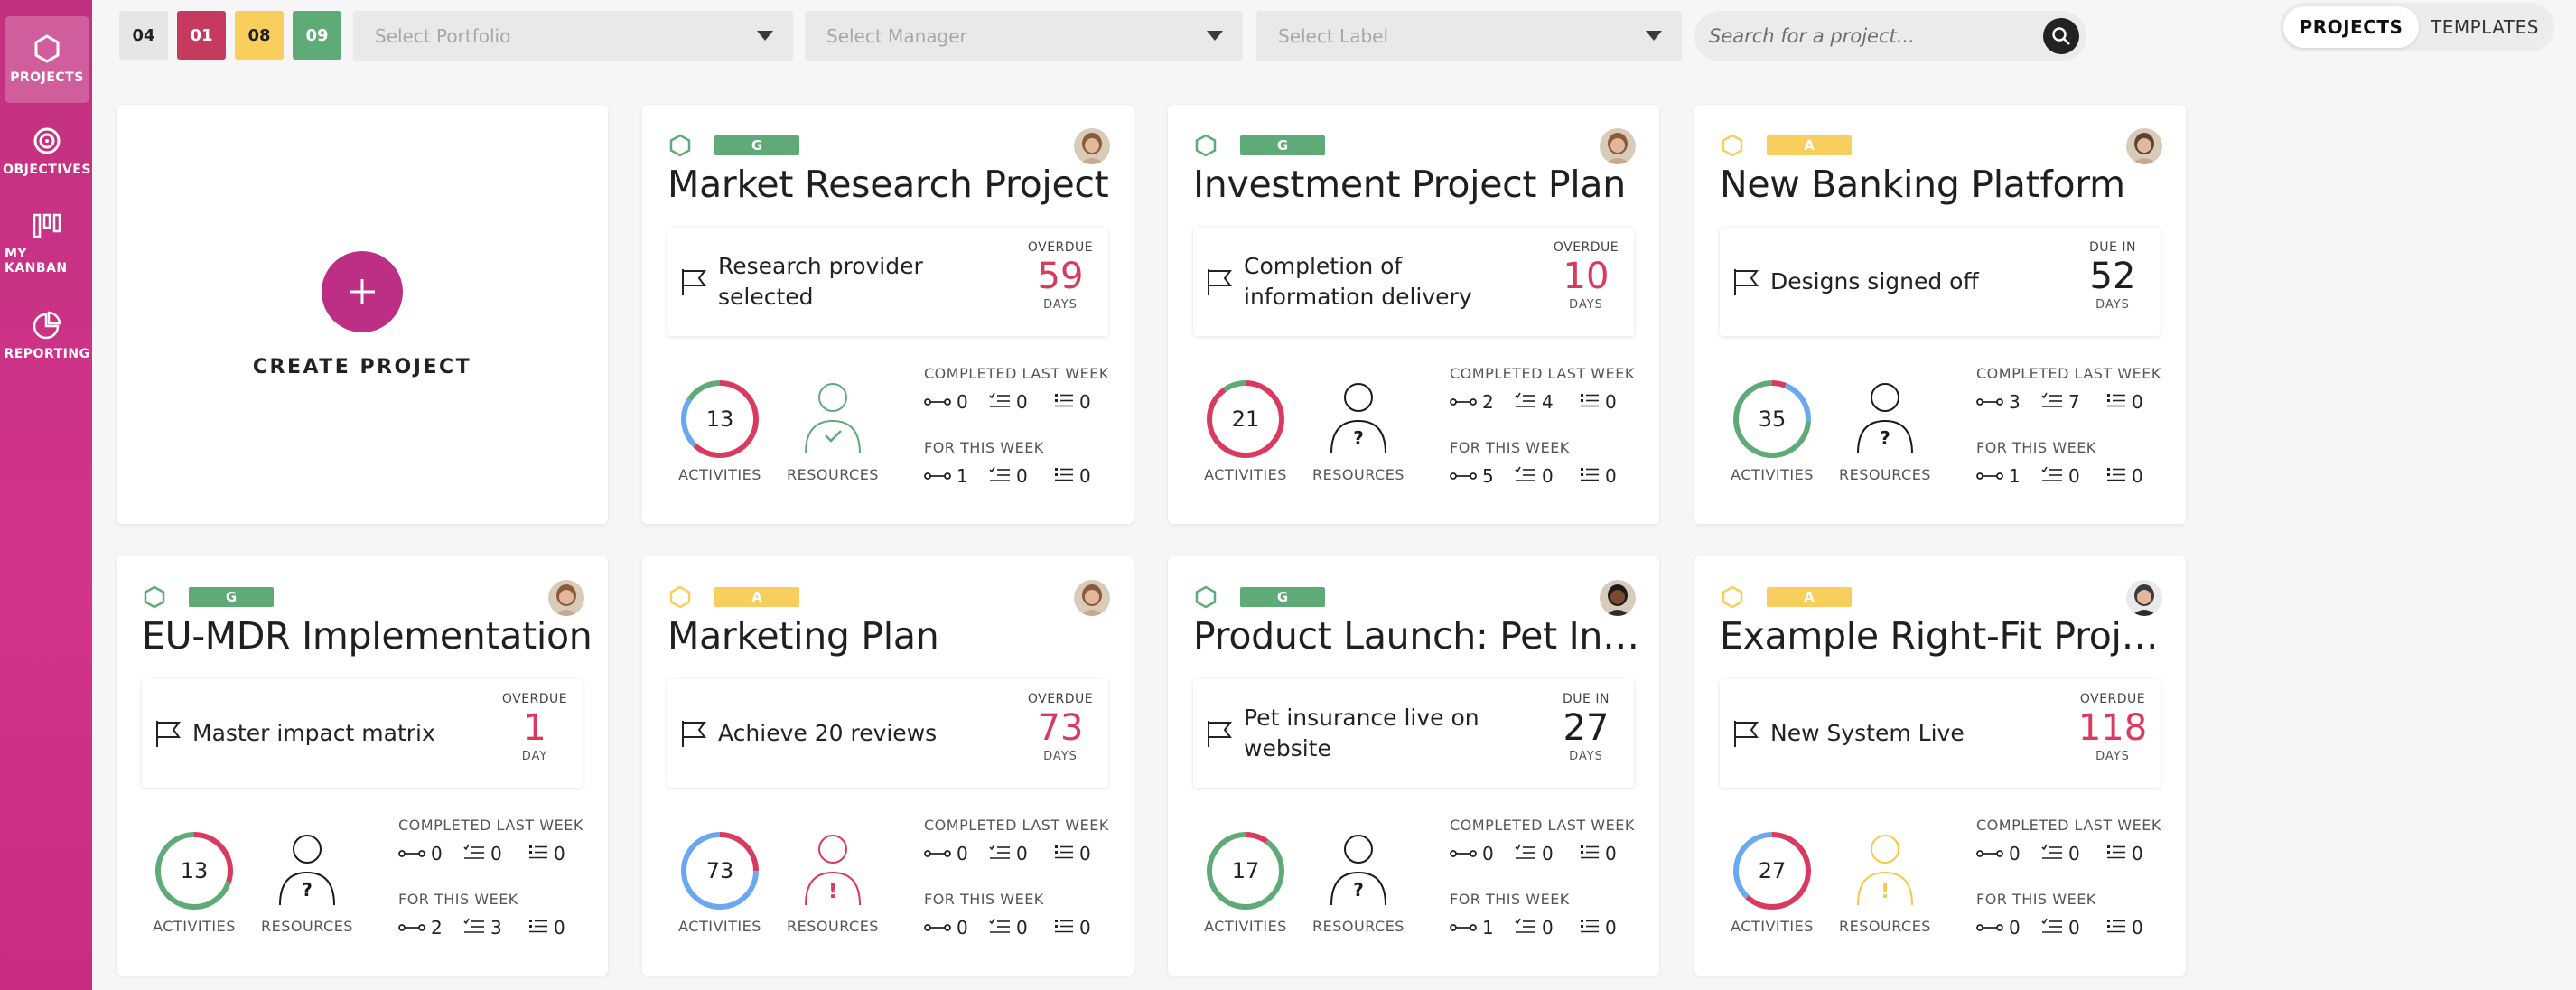 The height and width of the screenshot is (990, 2576). Describe the element at coordinates (1923, 184) in the screenshot. I see `project-title: New Banking Platform` at that location.